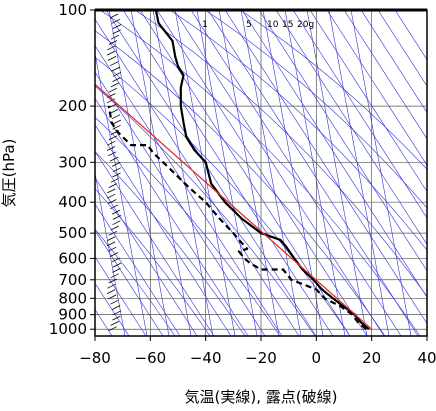  Describe the element at coordinates (72, 280) in the screenshot. I see `y-tick-label: 700` at that location.